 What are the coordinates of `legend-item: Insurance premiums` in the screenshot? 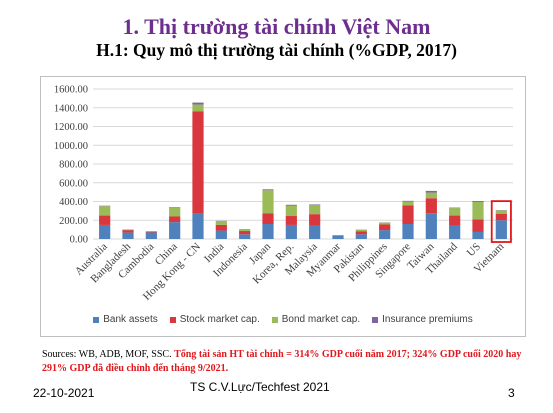 It's located at (422, 319).